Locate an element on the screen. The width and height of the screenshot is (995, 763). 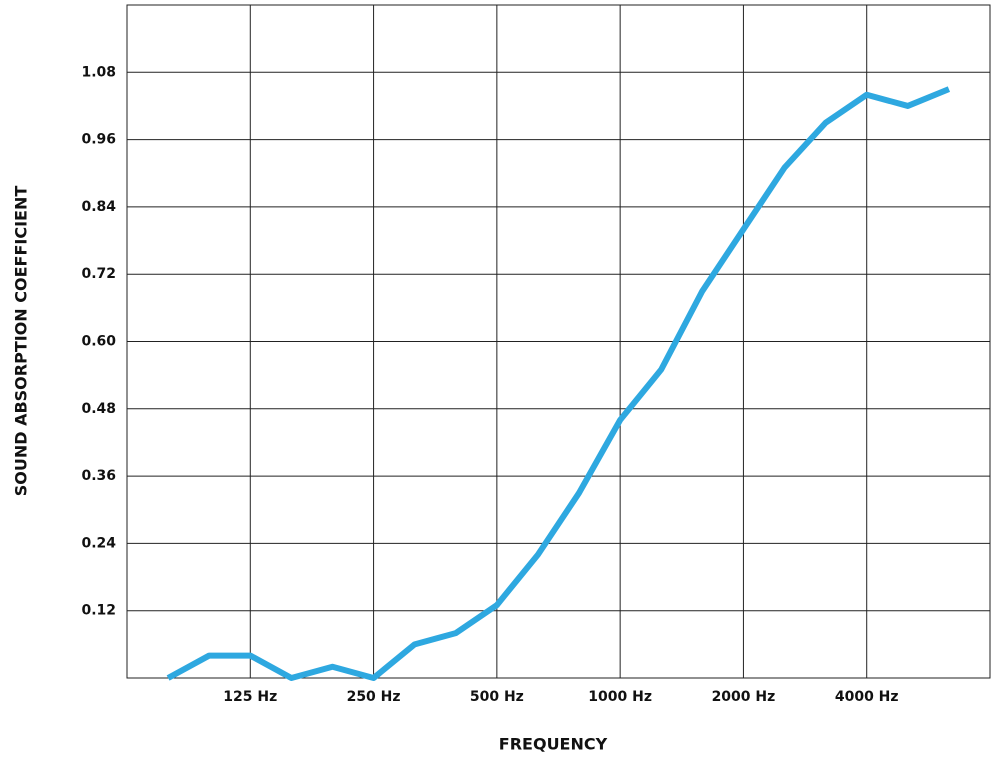
y-tick-label: 0.84 is located at coordinates (98, 207).